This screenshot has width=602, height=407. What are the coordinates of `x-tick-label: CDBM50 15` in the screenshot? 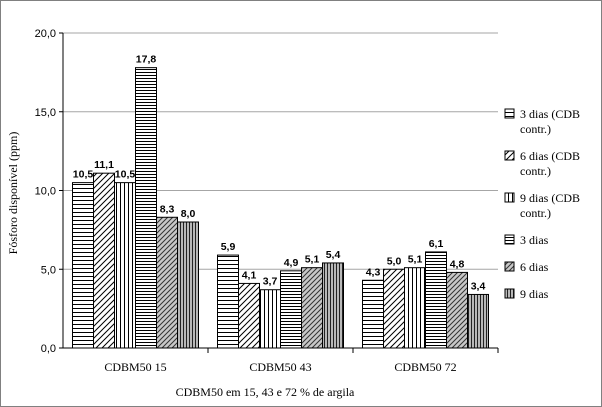 It's located at (135, 367).